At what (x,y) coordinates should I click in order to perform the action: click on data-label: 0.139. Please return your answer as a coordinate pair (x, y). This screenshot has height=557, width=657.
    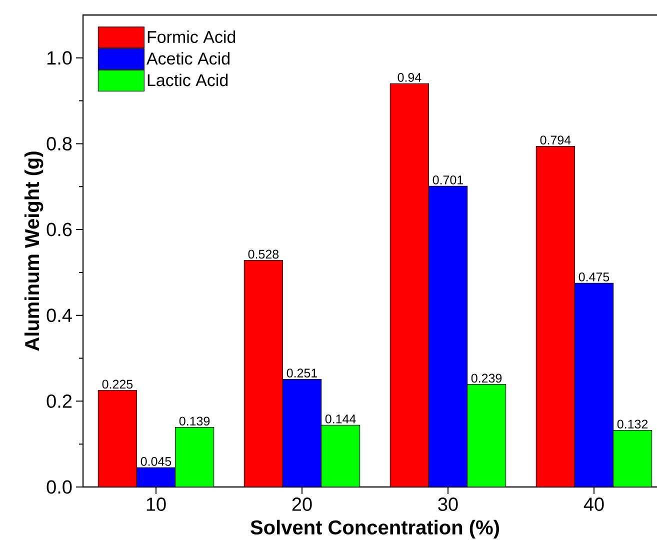
    Looking at the image, I should click on (194, 421).